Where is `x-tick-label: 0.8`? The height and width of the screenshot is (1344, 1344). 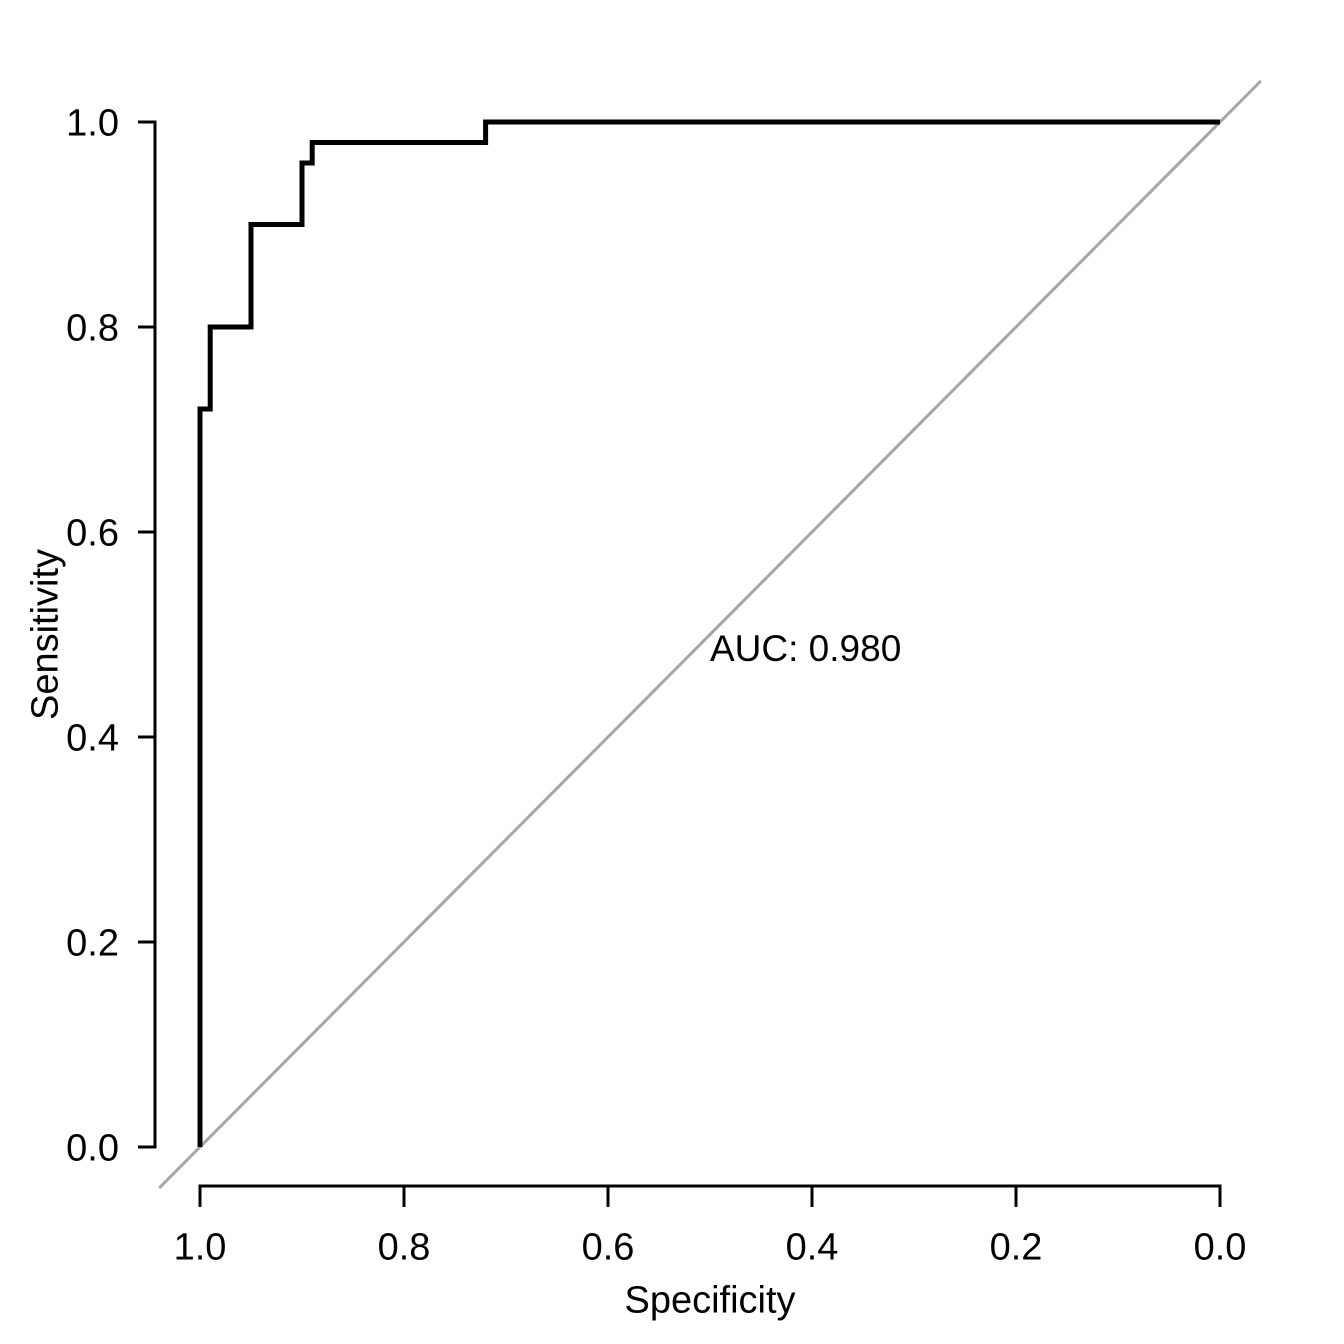 x-tick-label: 0.8 is located at coordinates (404, 1247).